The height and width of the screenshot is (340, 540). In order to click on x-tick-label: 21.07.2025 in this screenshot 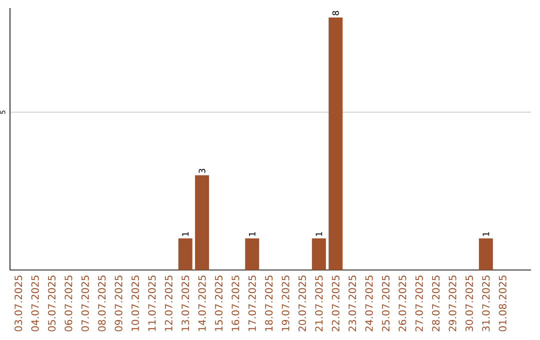, I will do `click(319, 304)`.